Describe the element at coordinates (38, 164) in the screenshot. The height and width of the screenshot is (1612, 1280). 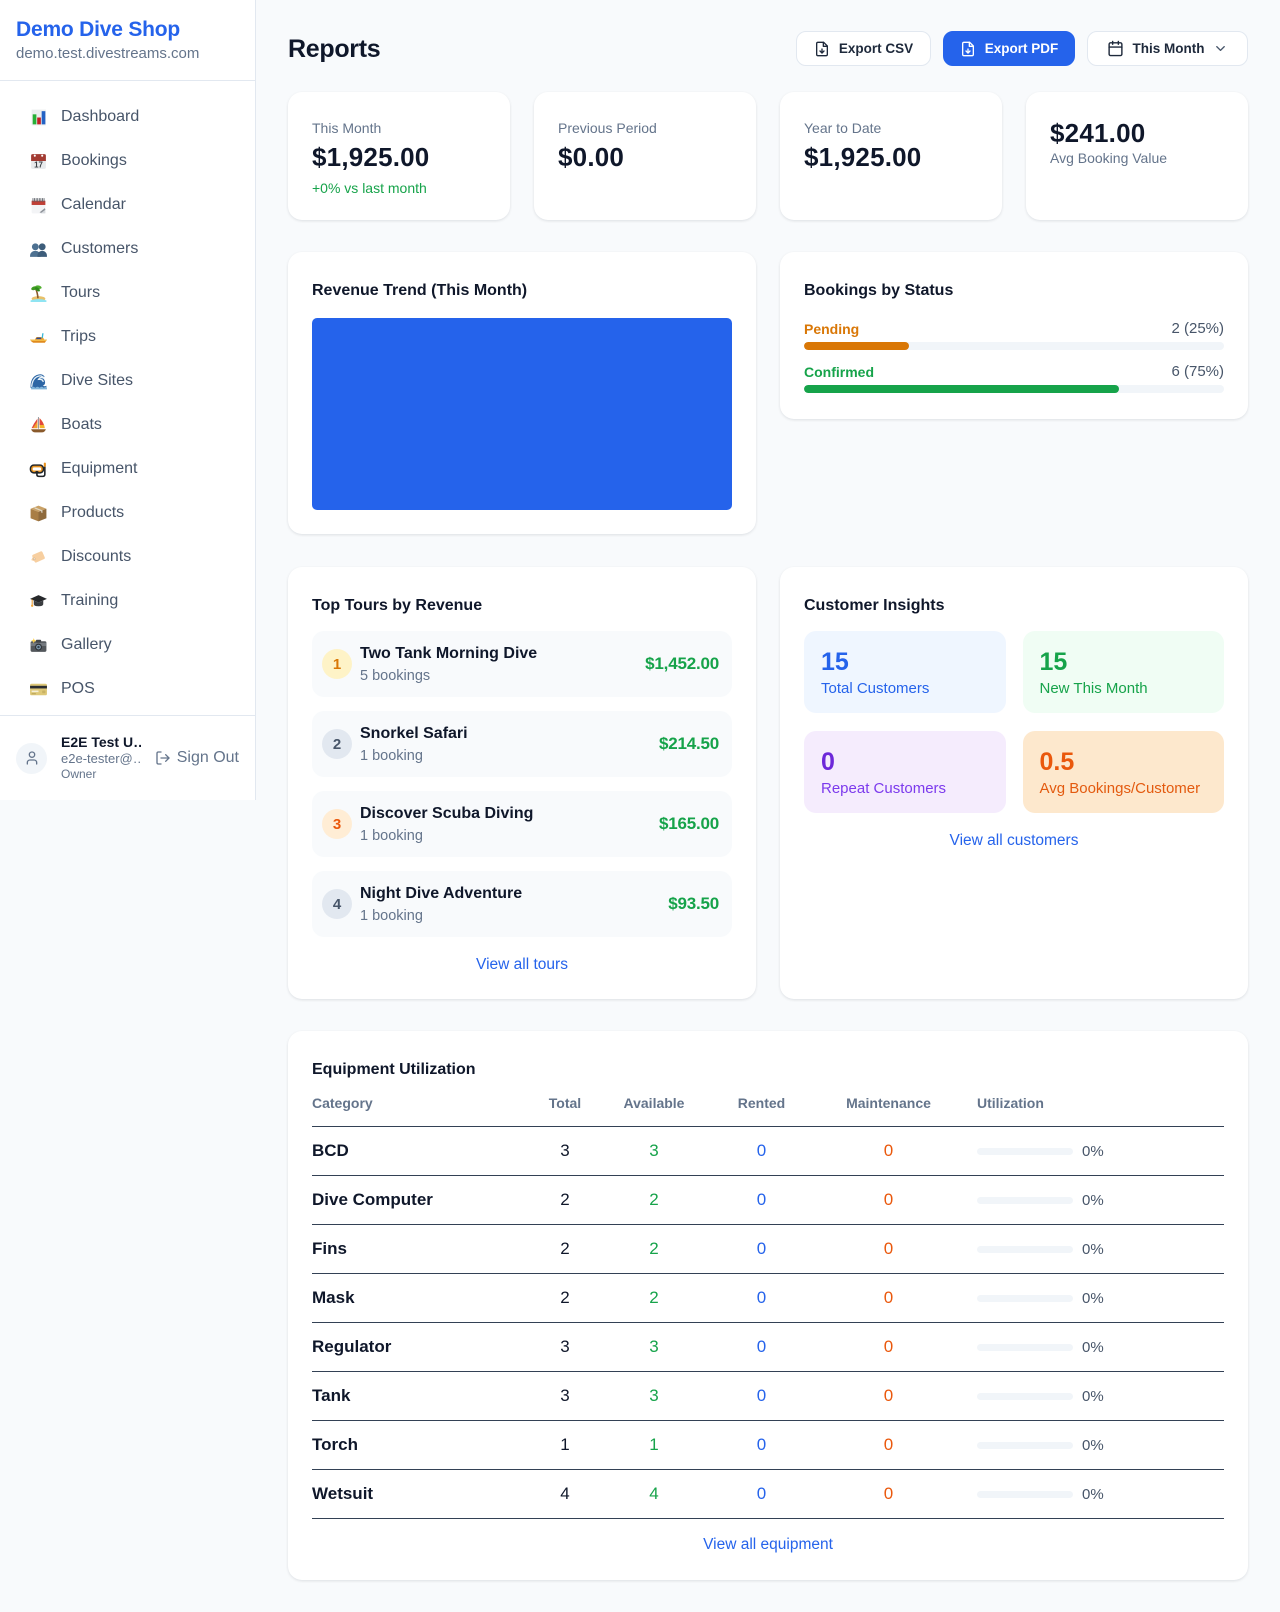
I see `svg-text: 17` at that location.